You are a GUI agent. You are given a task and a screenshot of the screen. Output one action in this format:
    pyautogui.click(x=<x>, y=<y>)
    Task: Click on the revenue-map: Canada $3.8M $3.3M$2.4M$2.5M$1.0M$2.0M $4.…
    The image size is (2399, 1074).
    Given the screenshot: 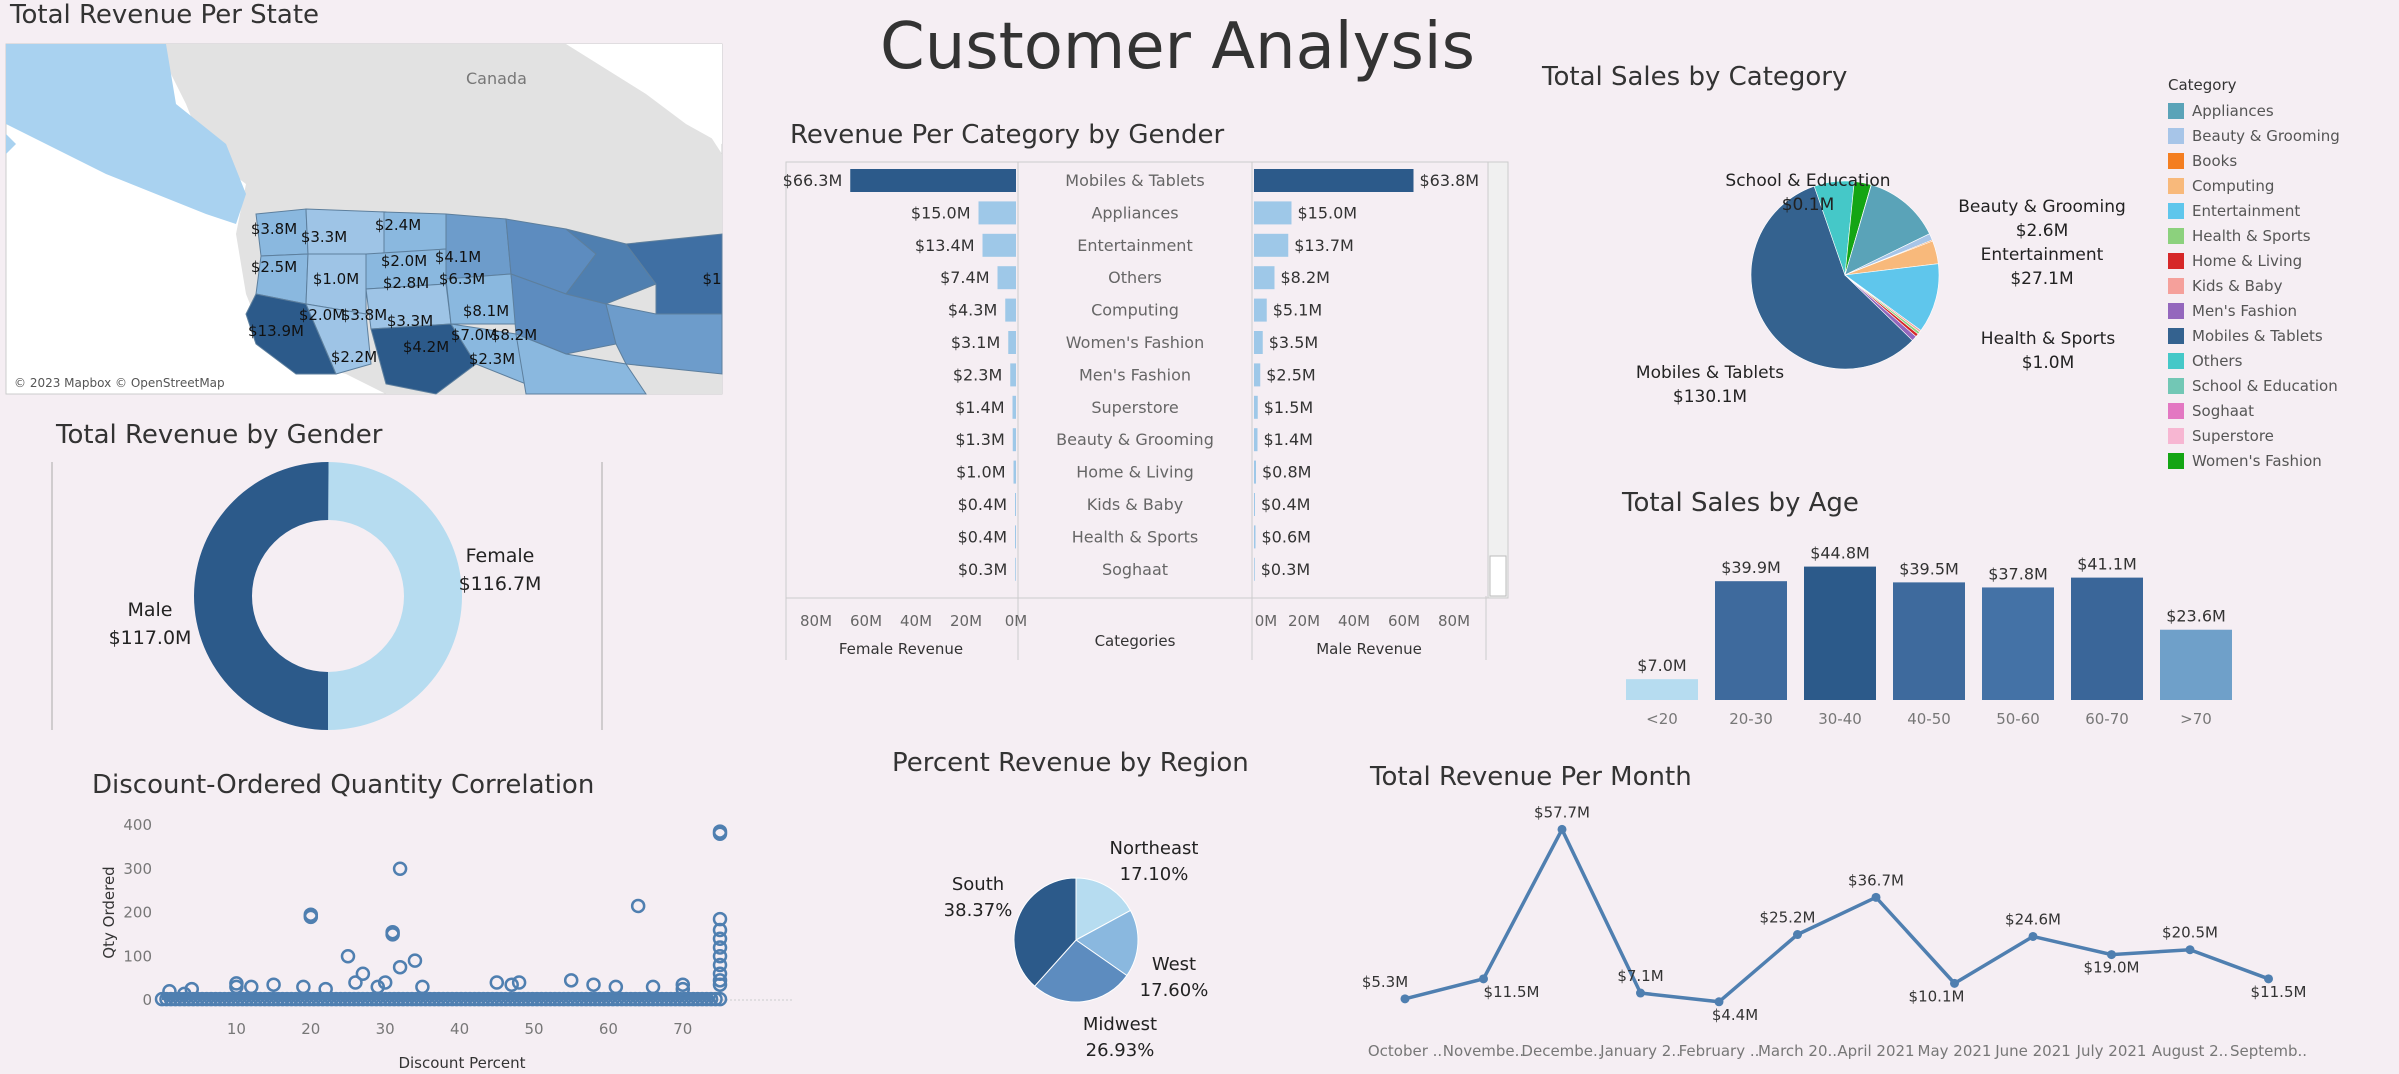 What is the action you would take?
    pyautogui.click(x=364, y=219)
    